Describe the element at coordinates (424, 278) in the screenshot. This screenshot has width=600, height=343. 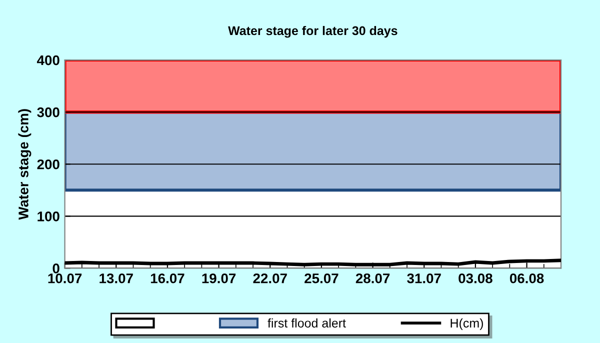
I see `x-tick-label: 31.07` at that location.